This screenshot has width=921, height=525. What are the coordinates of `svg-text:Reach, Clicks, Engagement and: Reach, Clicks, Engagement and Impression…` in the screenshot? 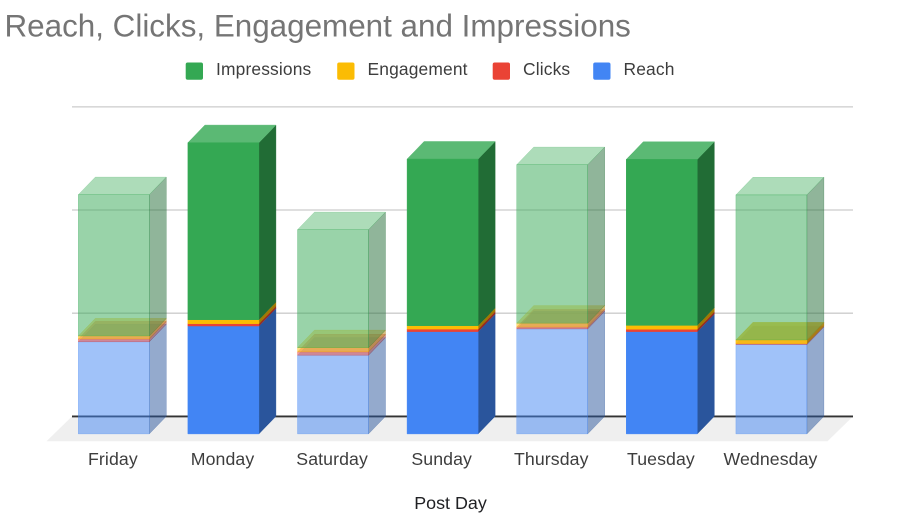 It's located at (318, 26).